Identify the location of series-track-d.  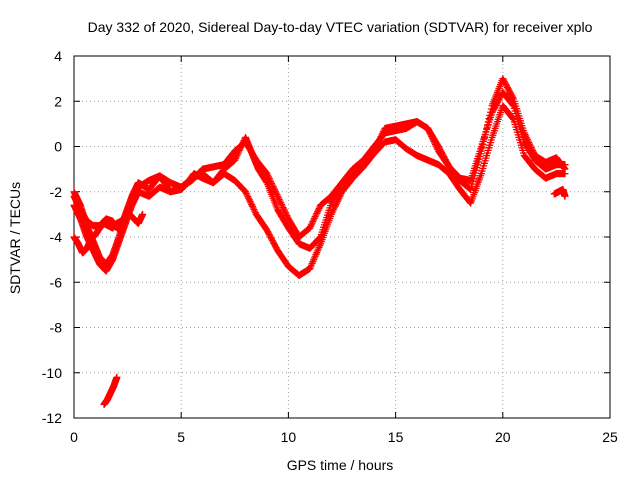
(108, 233).